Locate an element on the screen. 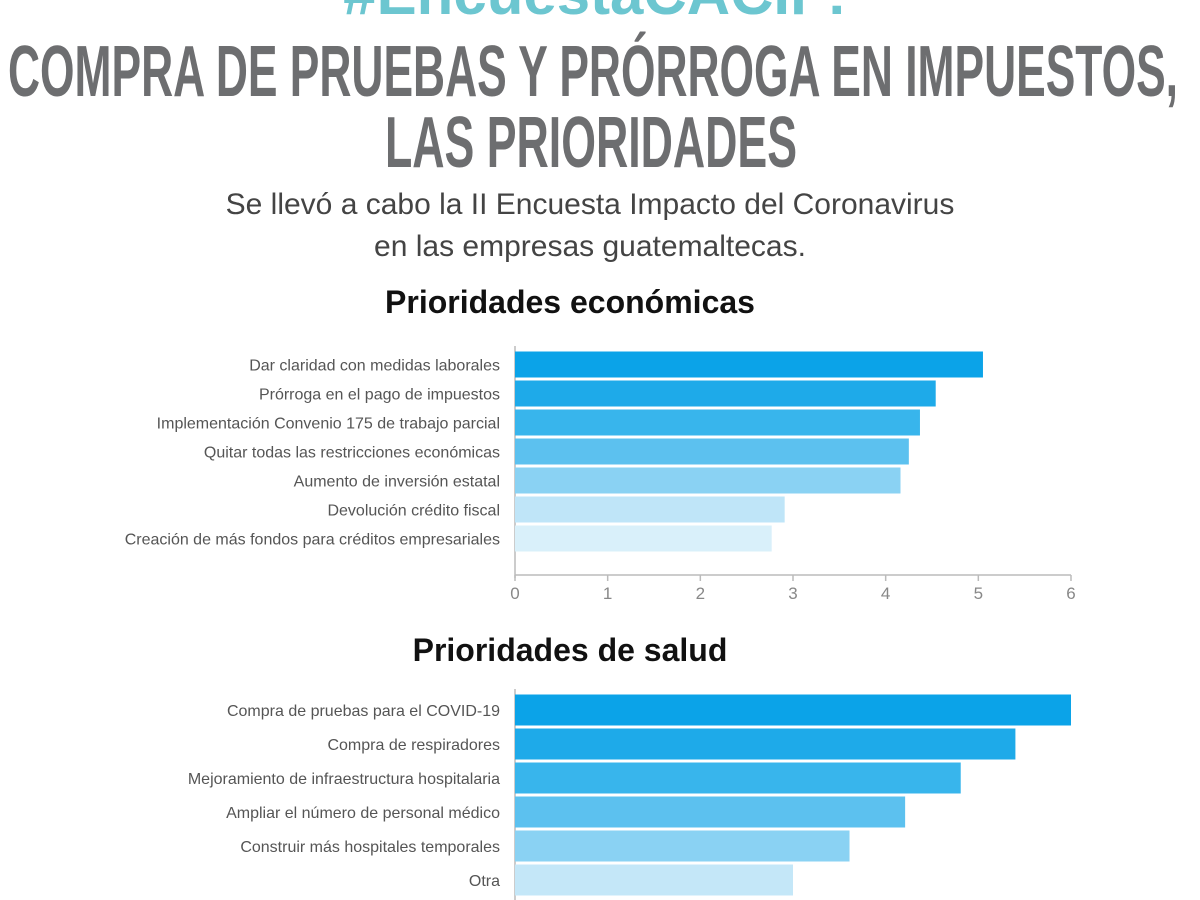  category-label: Ampliar el número de personal médico is located at coordinates (363, 813).